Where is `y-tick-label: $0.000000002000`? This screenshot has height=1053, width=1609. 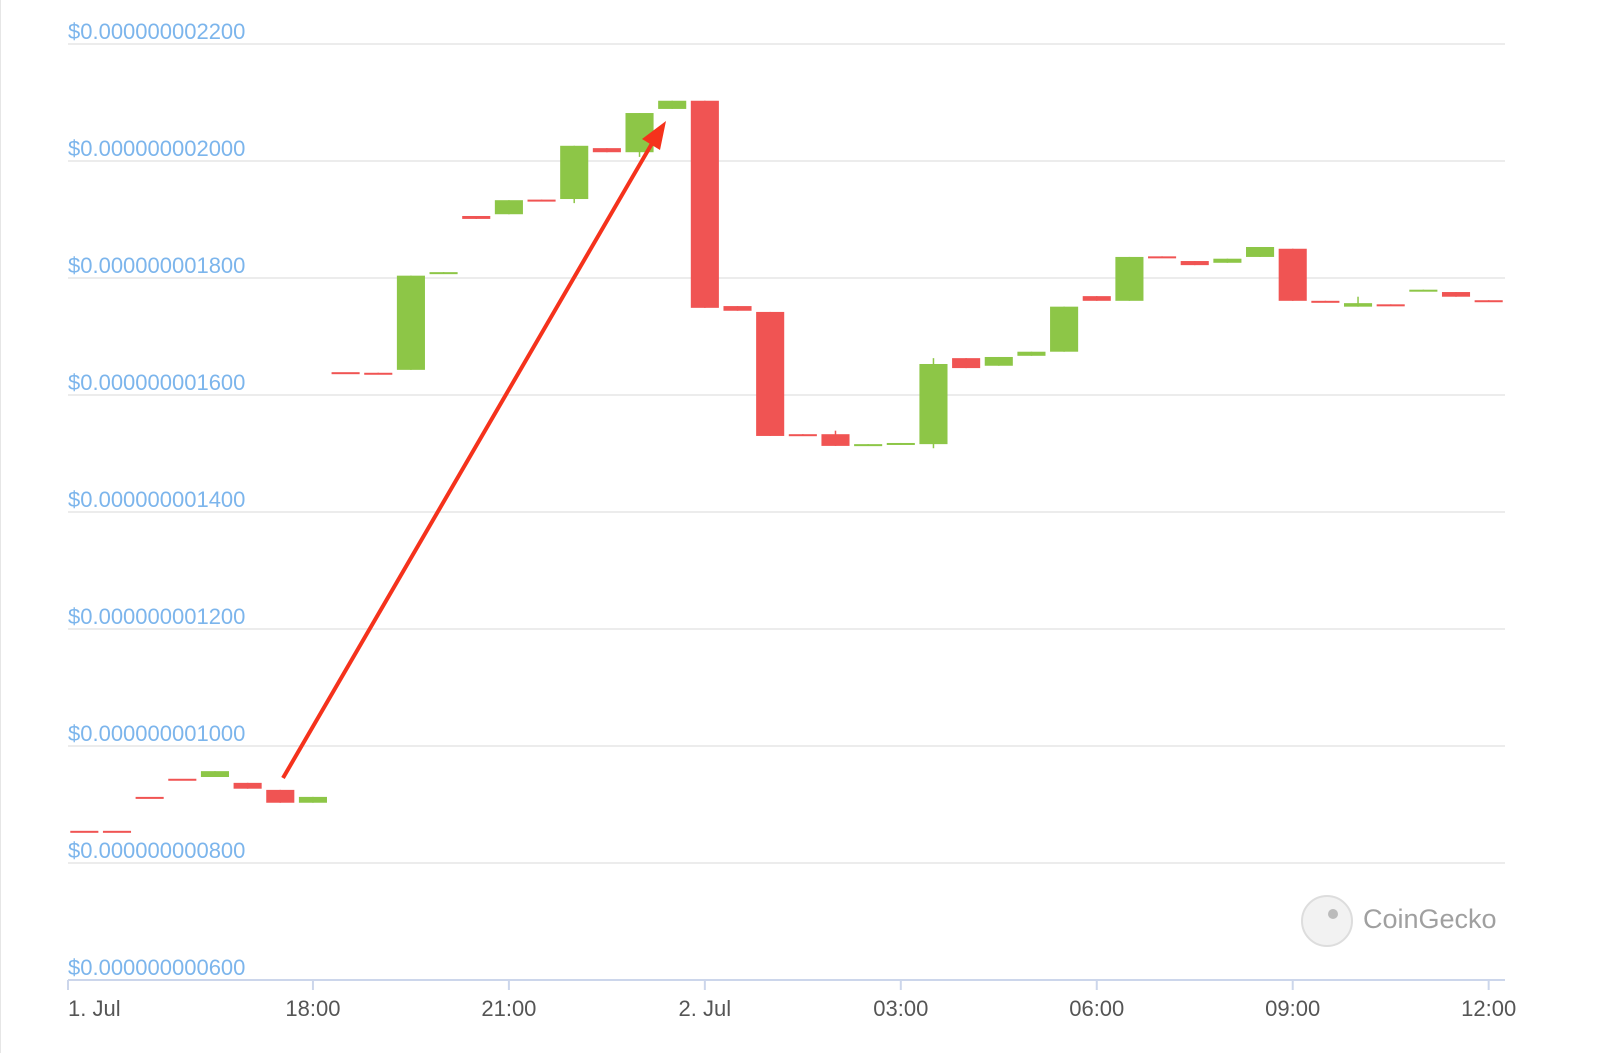 y-tick-label: $0.000000002000 is located at coordinates (156, 148).